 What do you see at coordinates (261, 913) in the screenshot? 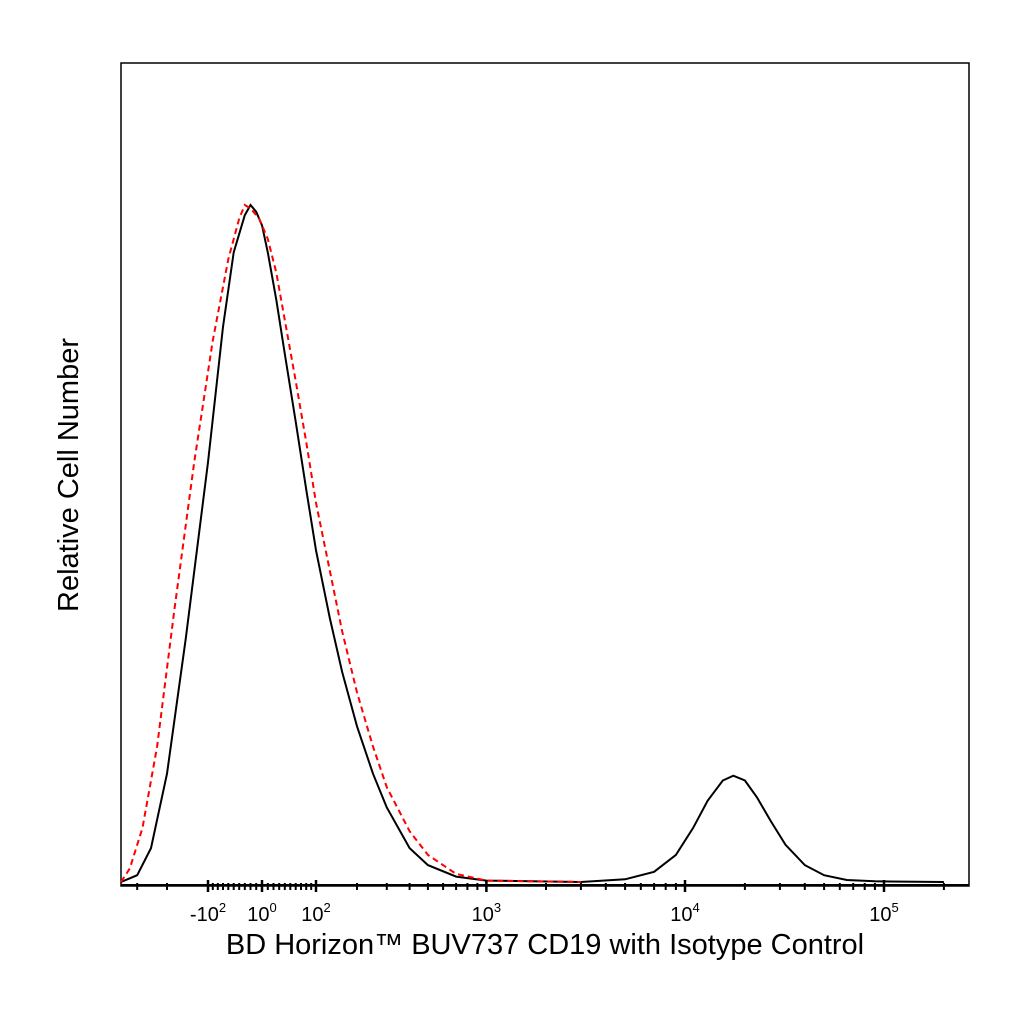
I see `x-tick-label-1: 10⁰` at bounding box center [261, 913].